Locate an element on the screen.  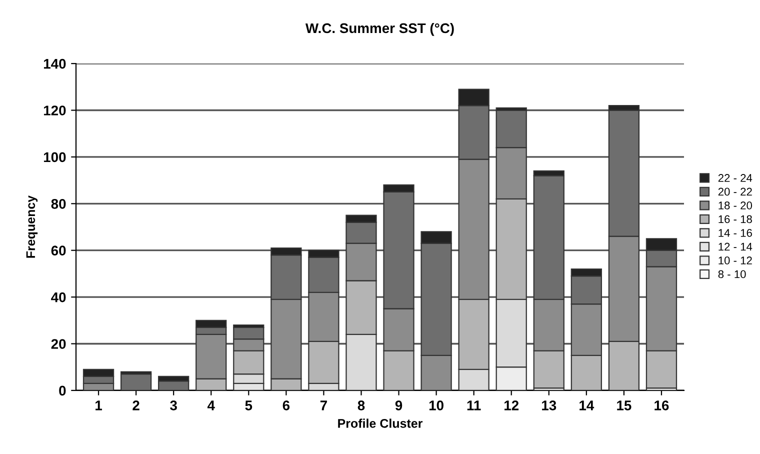
legend-label: 14 - 16 is located at coordinates (735, 233).